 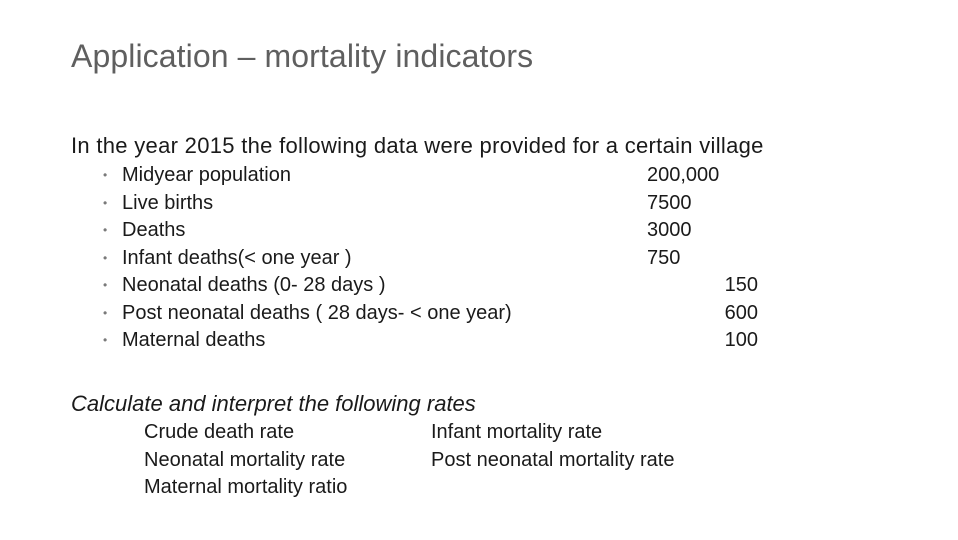 What do you see at coordinates (741, 340) in the screenshot?
I see `item-value: 100` at bounding box center [741, 340].